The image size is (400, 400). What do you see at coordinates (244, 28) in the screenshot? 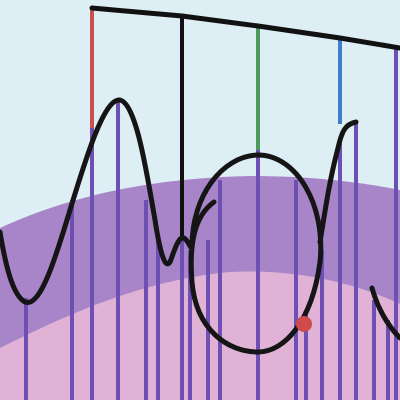
I see `top-rope` at bounding box center [244, 28].